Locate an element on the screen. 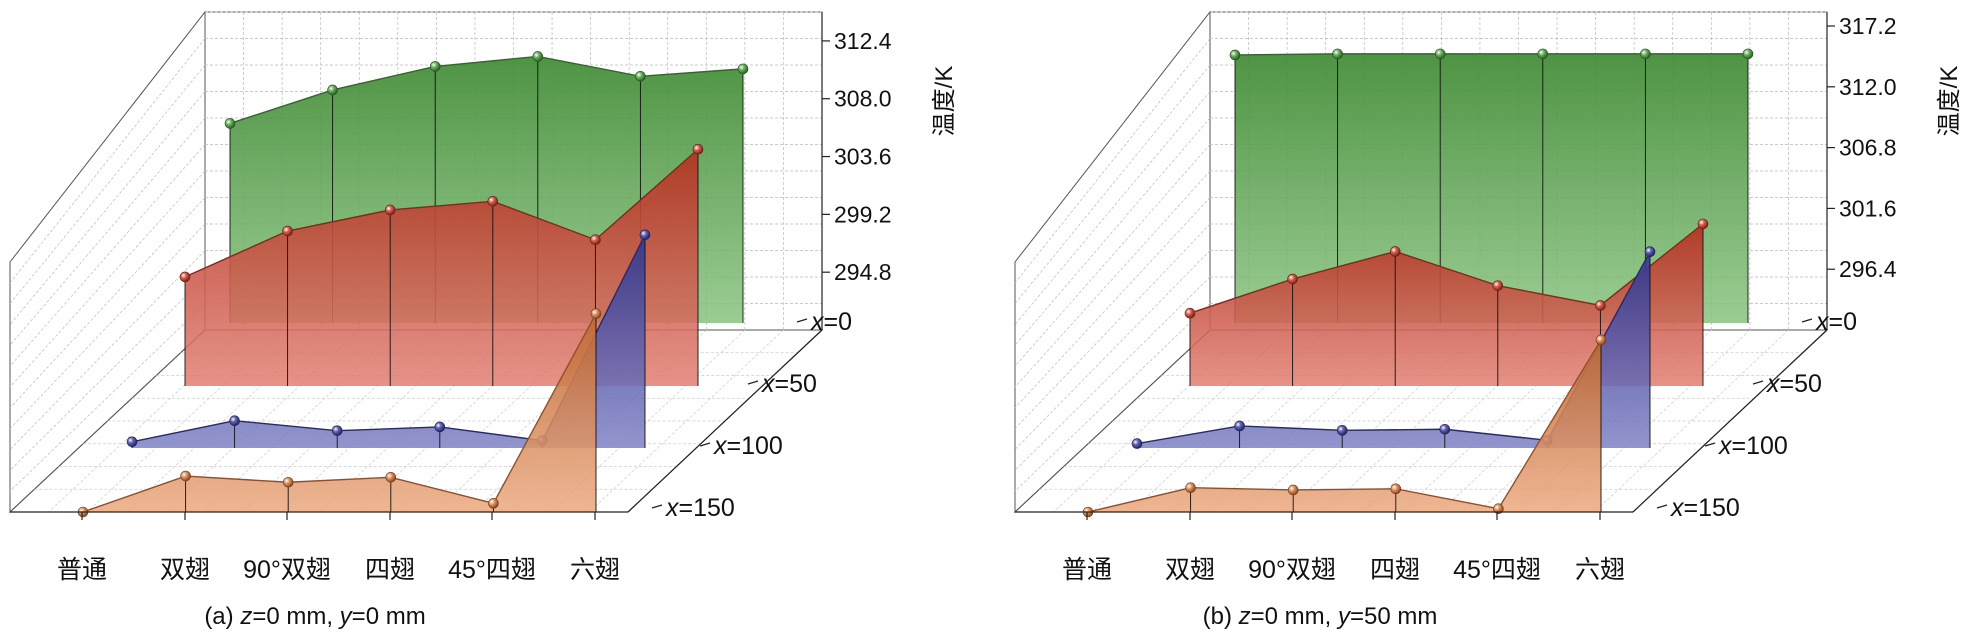 The image size is (1974, 641). z-tick-label: 312.4 is located at coordinates (863, 41).